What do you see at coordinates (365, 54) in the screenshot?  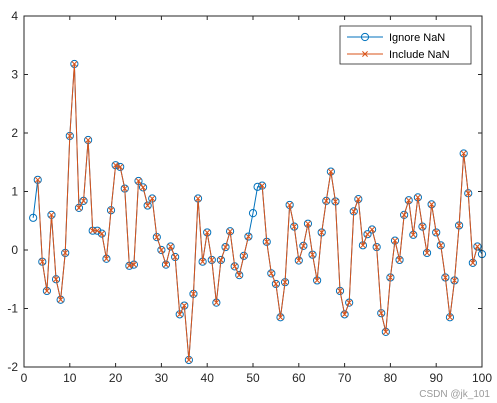 I see `legend-x-marker` at bounding box center [365, 54].